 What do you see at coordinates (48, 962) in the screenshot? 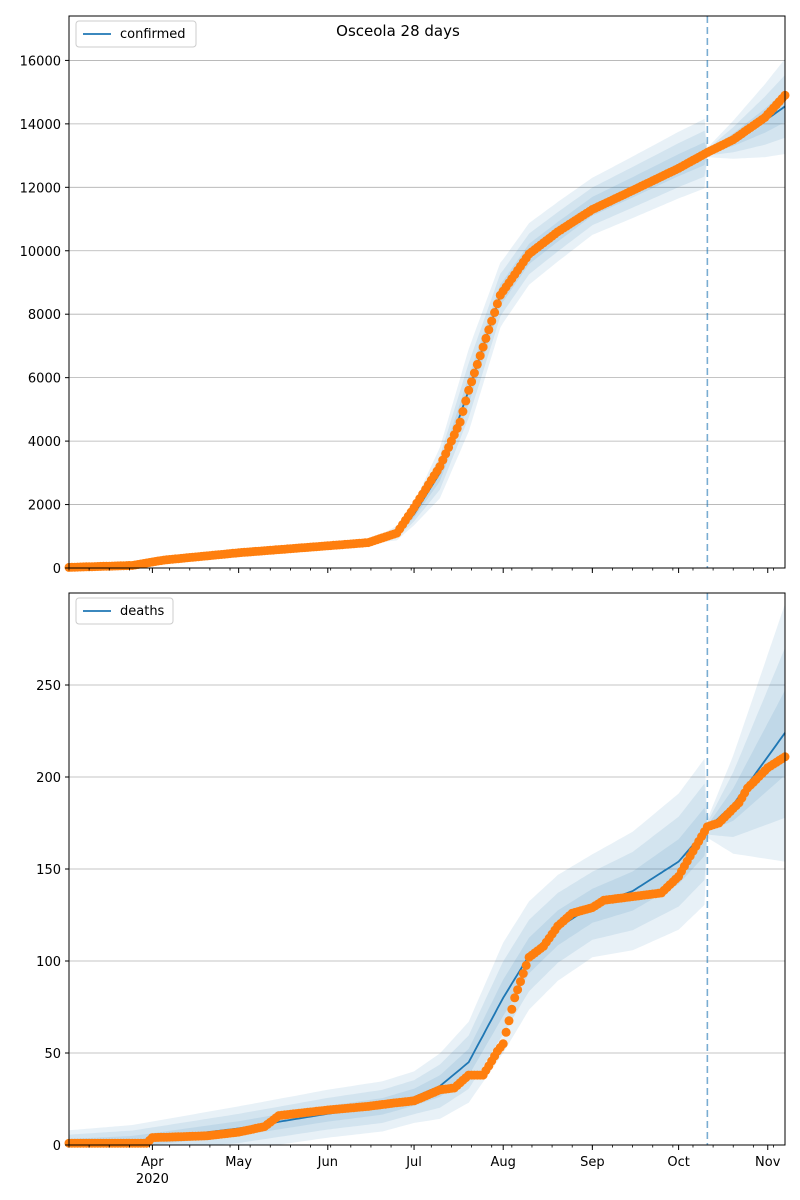
I see `y-tick-label: 100` at bounding box center [48, 962].